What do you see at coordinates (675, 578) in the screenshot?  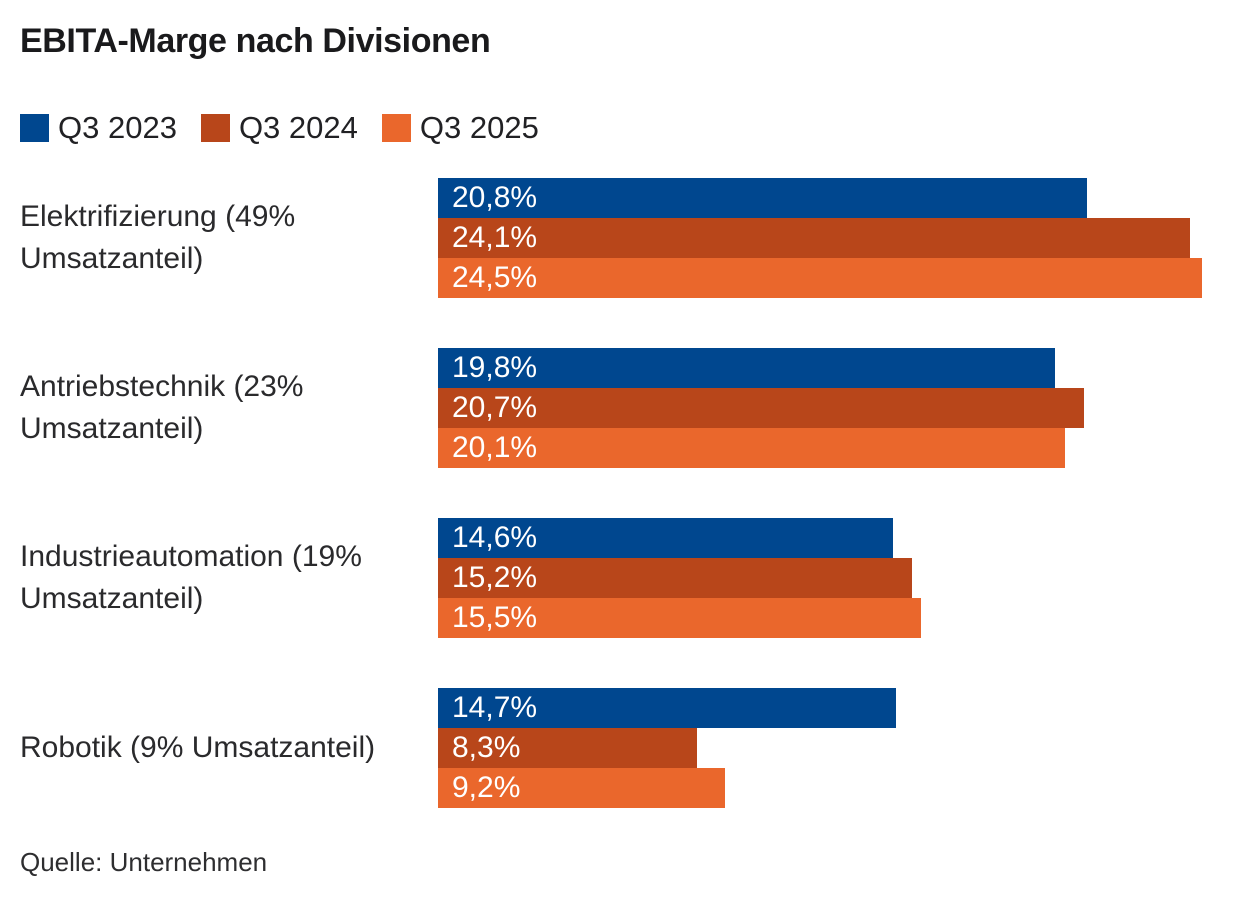 I see `bar-q3-2024: 15,2%` at bounding box center [675, 578].